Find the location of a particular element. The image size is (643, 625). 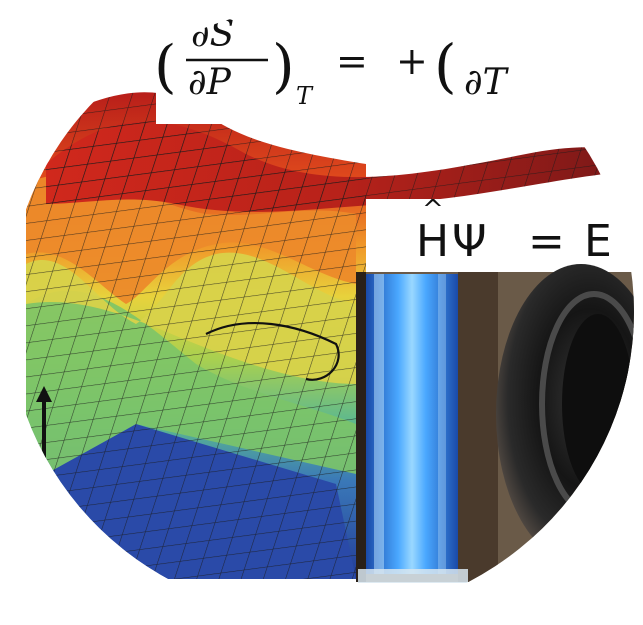

hamiltonian-operator: H is located at coordinates (432, 241).